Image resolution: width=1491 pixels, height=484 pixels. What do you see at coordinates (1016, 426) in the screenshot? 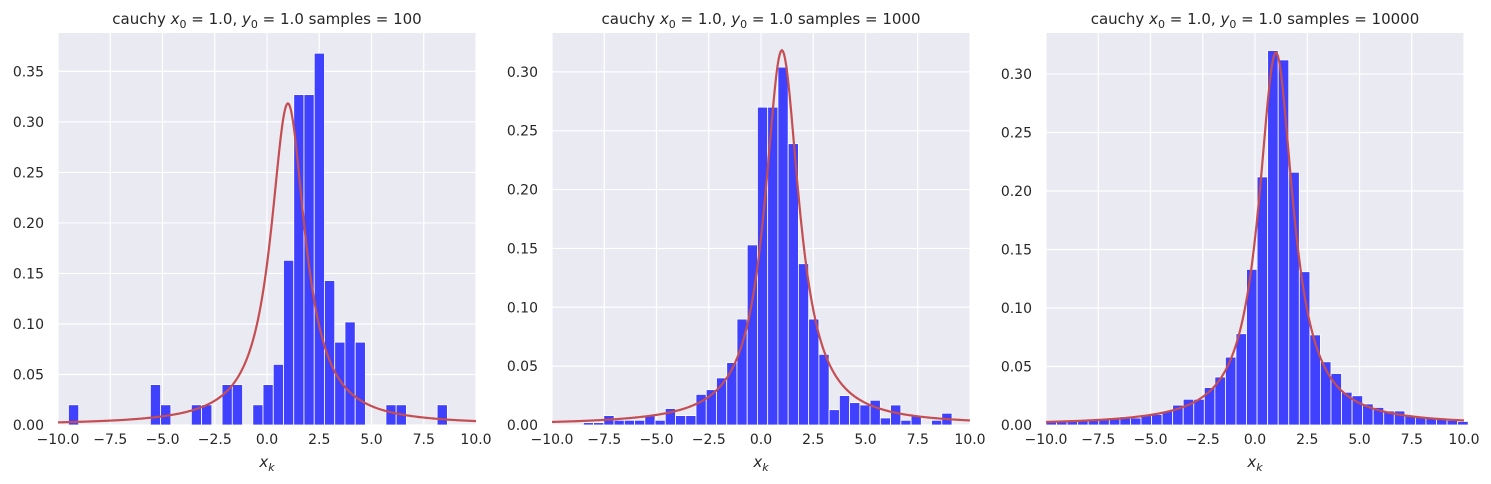
I see `y-tick-label: 0.00` at bounding box center [1016, 426].